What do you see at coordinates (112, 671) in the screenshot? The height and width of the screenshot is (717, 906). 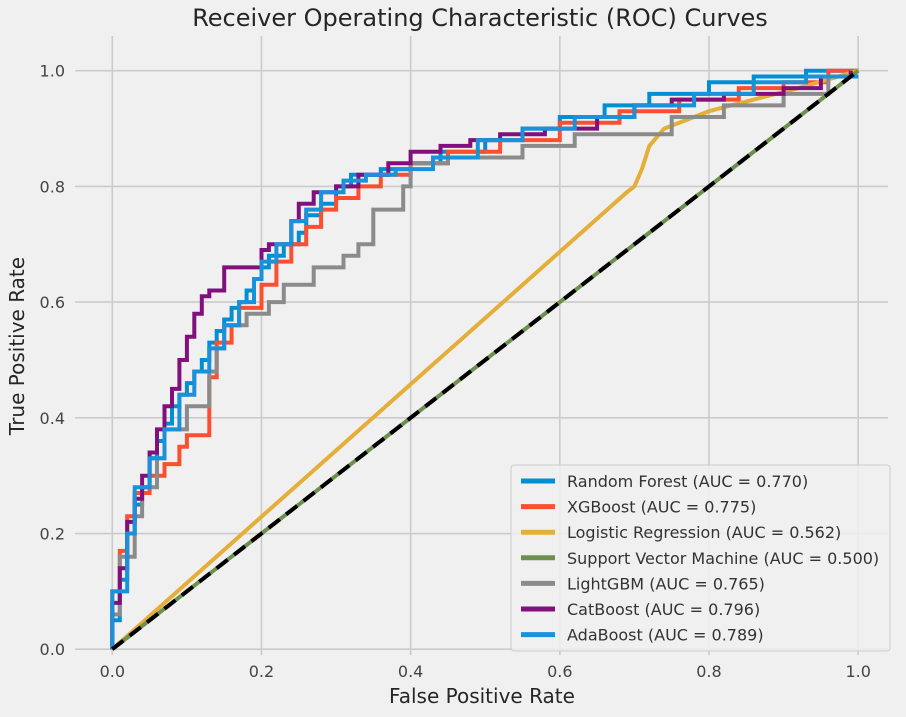 I see `x-tick-label: 0.0` at bounding box center [112, 671].